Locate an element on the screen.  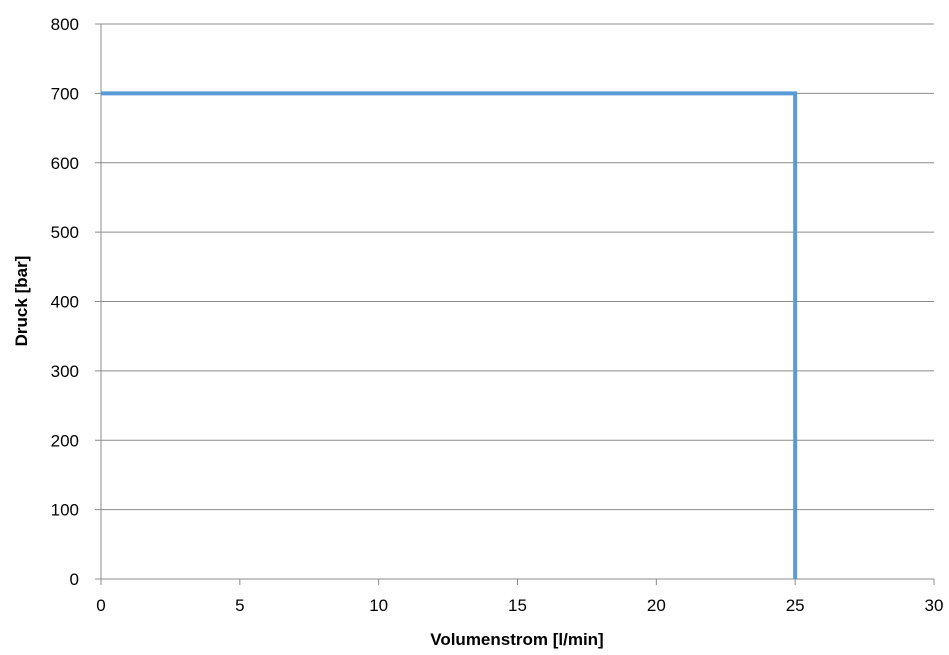
y-tick-label: 800 is located at coordinates (65, 24).